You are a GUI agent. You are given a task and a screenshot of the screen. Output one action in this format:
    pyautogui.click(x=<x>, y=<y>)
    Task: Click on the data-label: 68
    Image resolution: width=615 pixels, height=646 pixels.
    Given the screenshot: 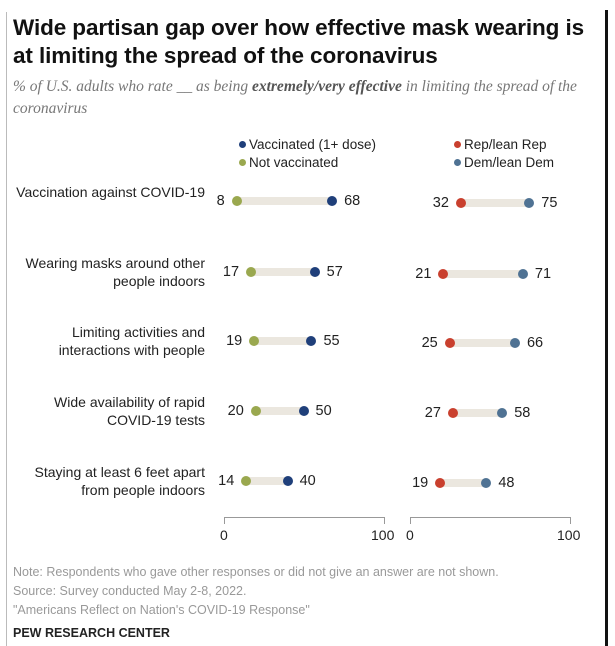 What is the action you would take?
    pyautogui.click(x=352, y=201)
    